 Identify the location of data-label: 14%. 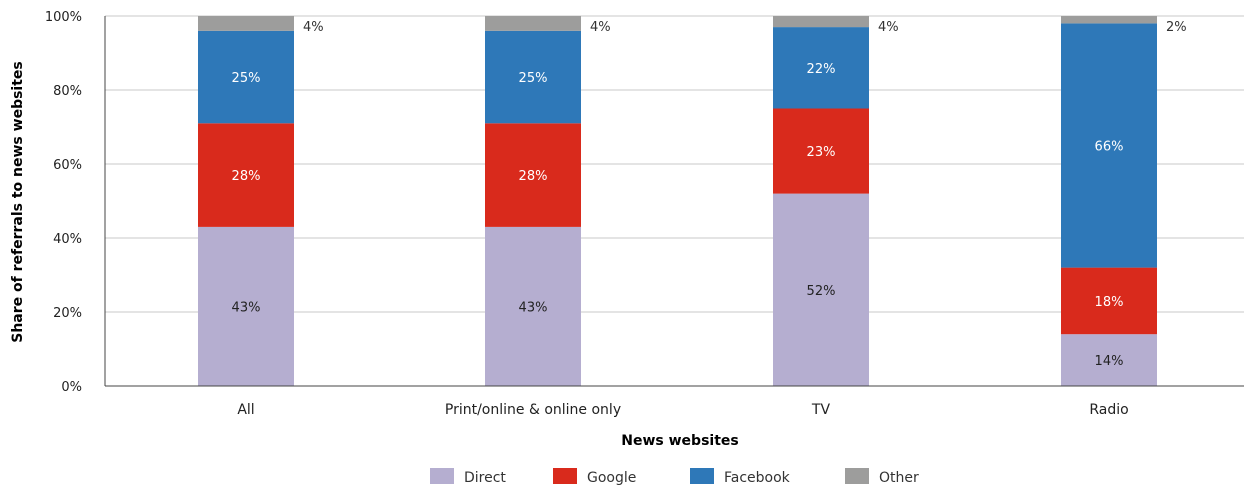
(1109, 361).